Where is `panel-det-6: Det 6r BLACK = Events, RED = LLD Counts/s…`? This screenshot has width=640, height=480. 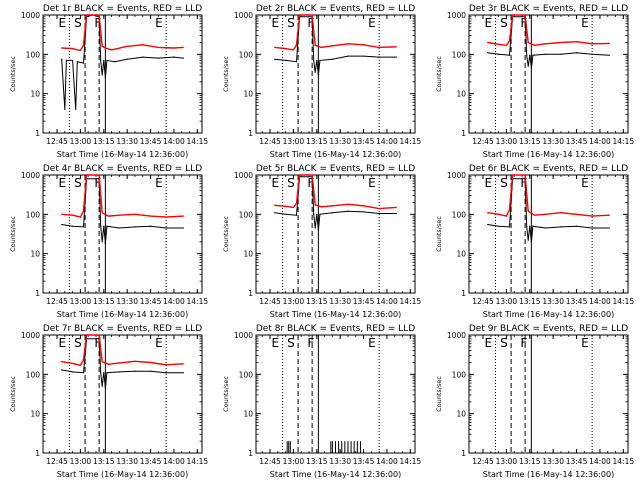 panel-det-6: Det 6r BLACK = Events, RED = LLD Counts/s… is located at coordinates (534, 241).